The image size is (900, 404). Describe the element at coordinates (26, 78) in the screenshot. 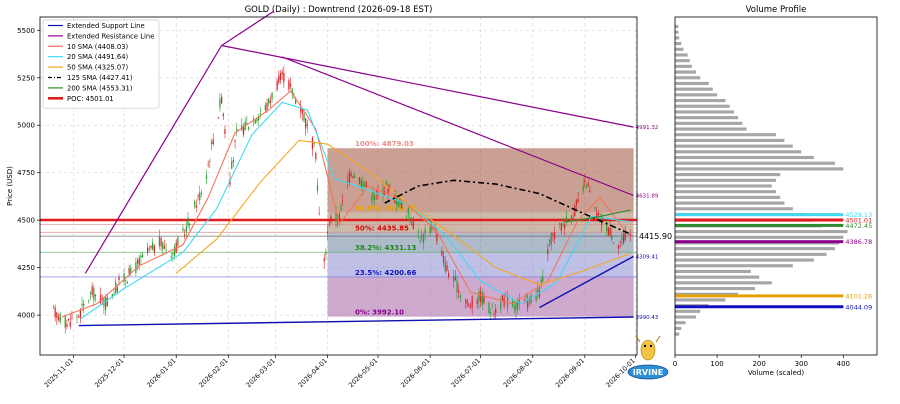

I see `y-tick-label: 5250` at that location.